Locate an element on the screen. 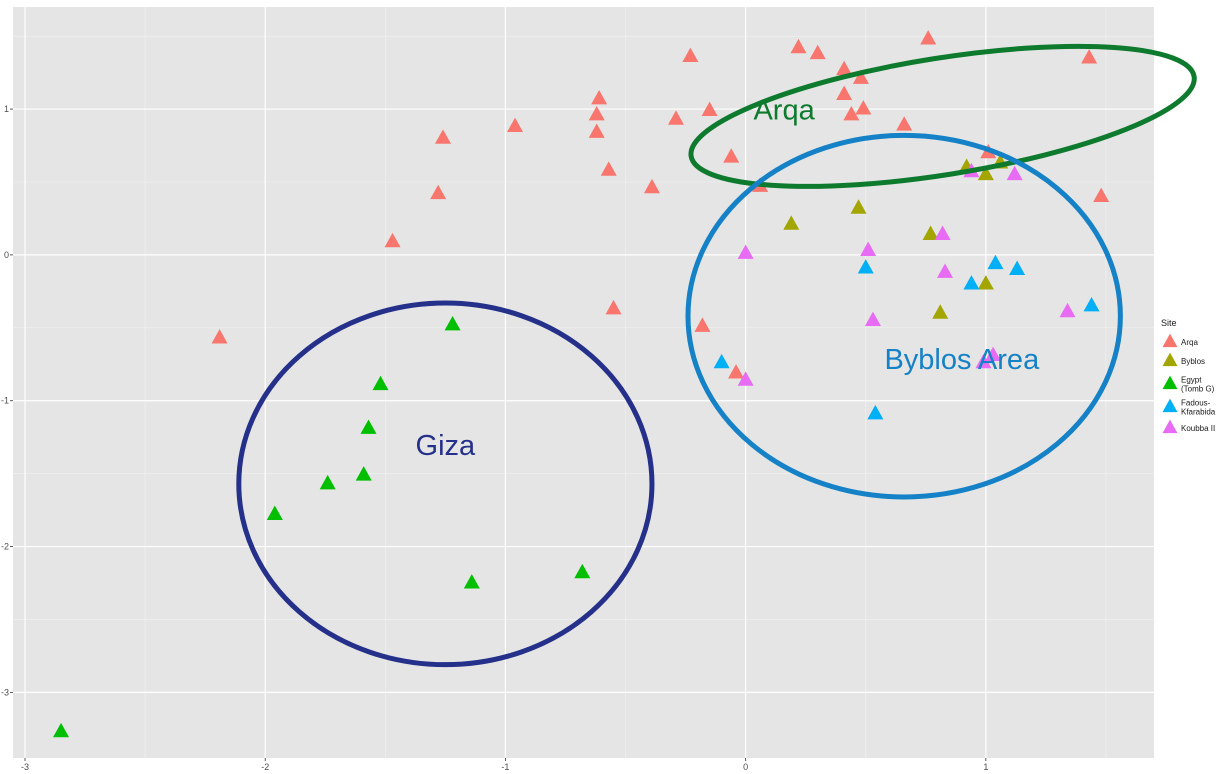  y-tick-label: -1 is located at coordinates (5, 401).